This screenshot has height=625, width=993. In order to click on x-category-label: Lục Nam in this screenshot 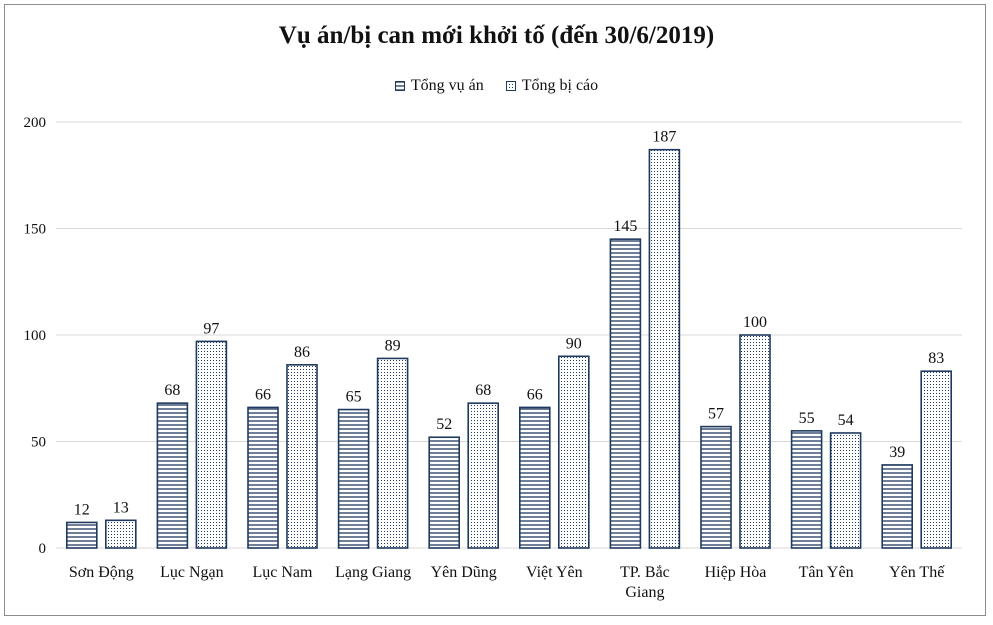, I will do `click(283, 572)`.